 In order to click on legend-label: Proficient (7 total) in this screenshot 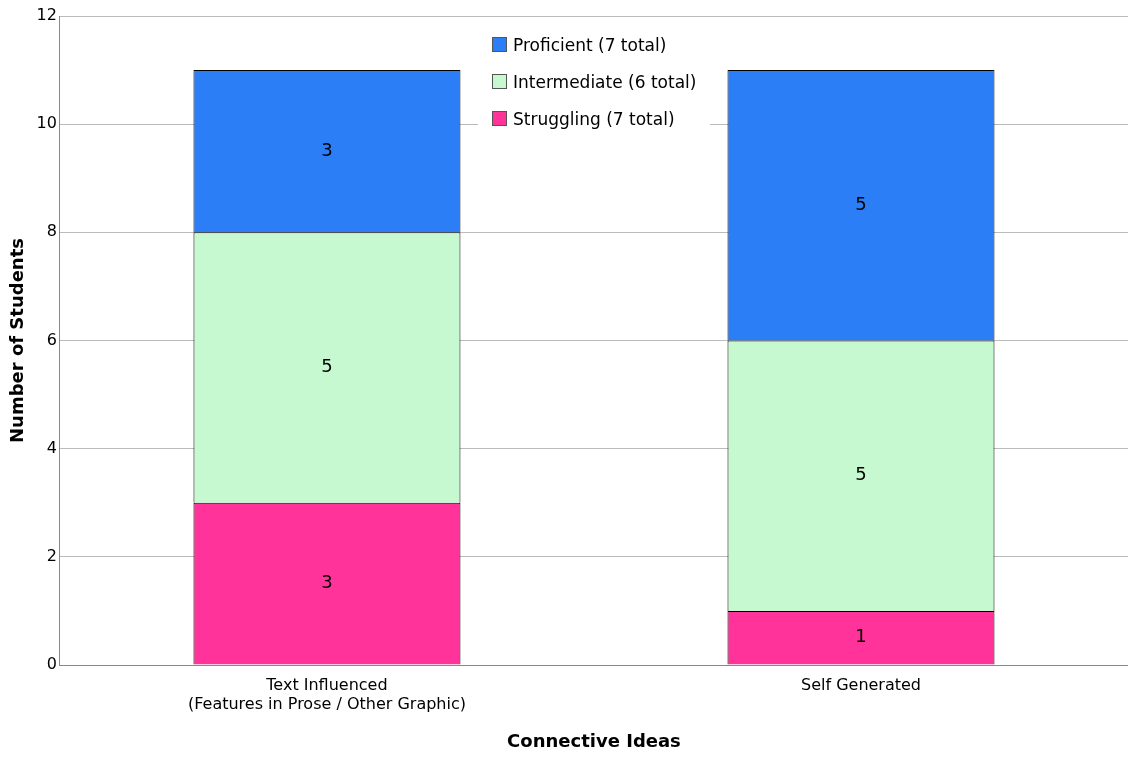, I will do `click(589, 44)`.